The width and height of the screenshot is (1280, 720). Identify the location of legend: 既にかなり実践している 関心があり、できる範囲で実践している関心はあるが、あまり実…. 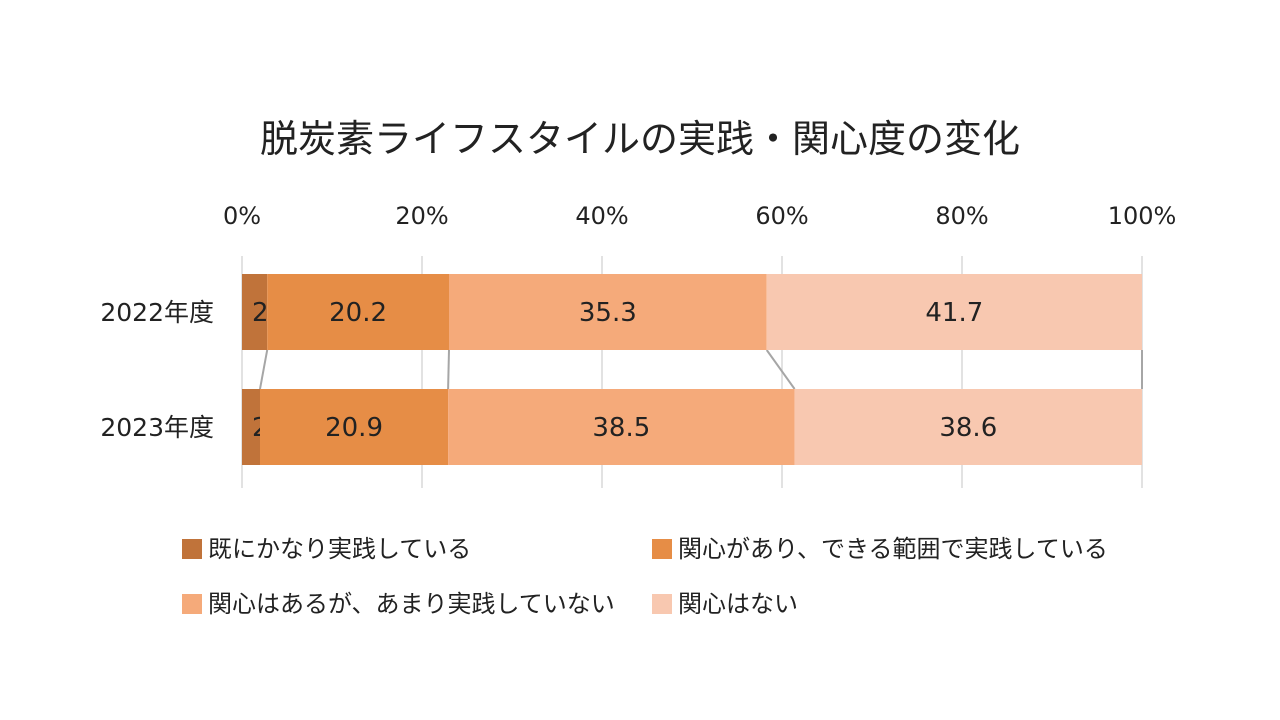
(645, 576).